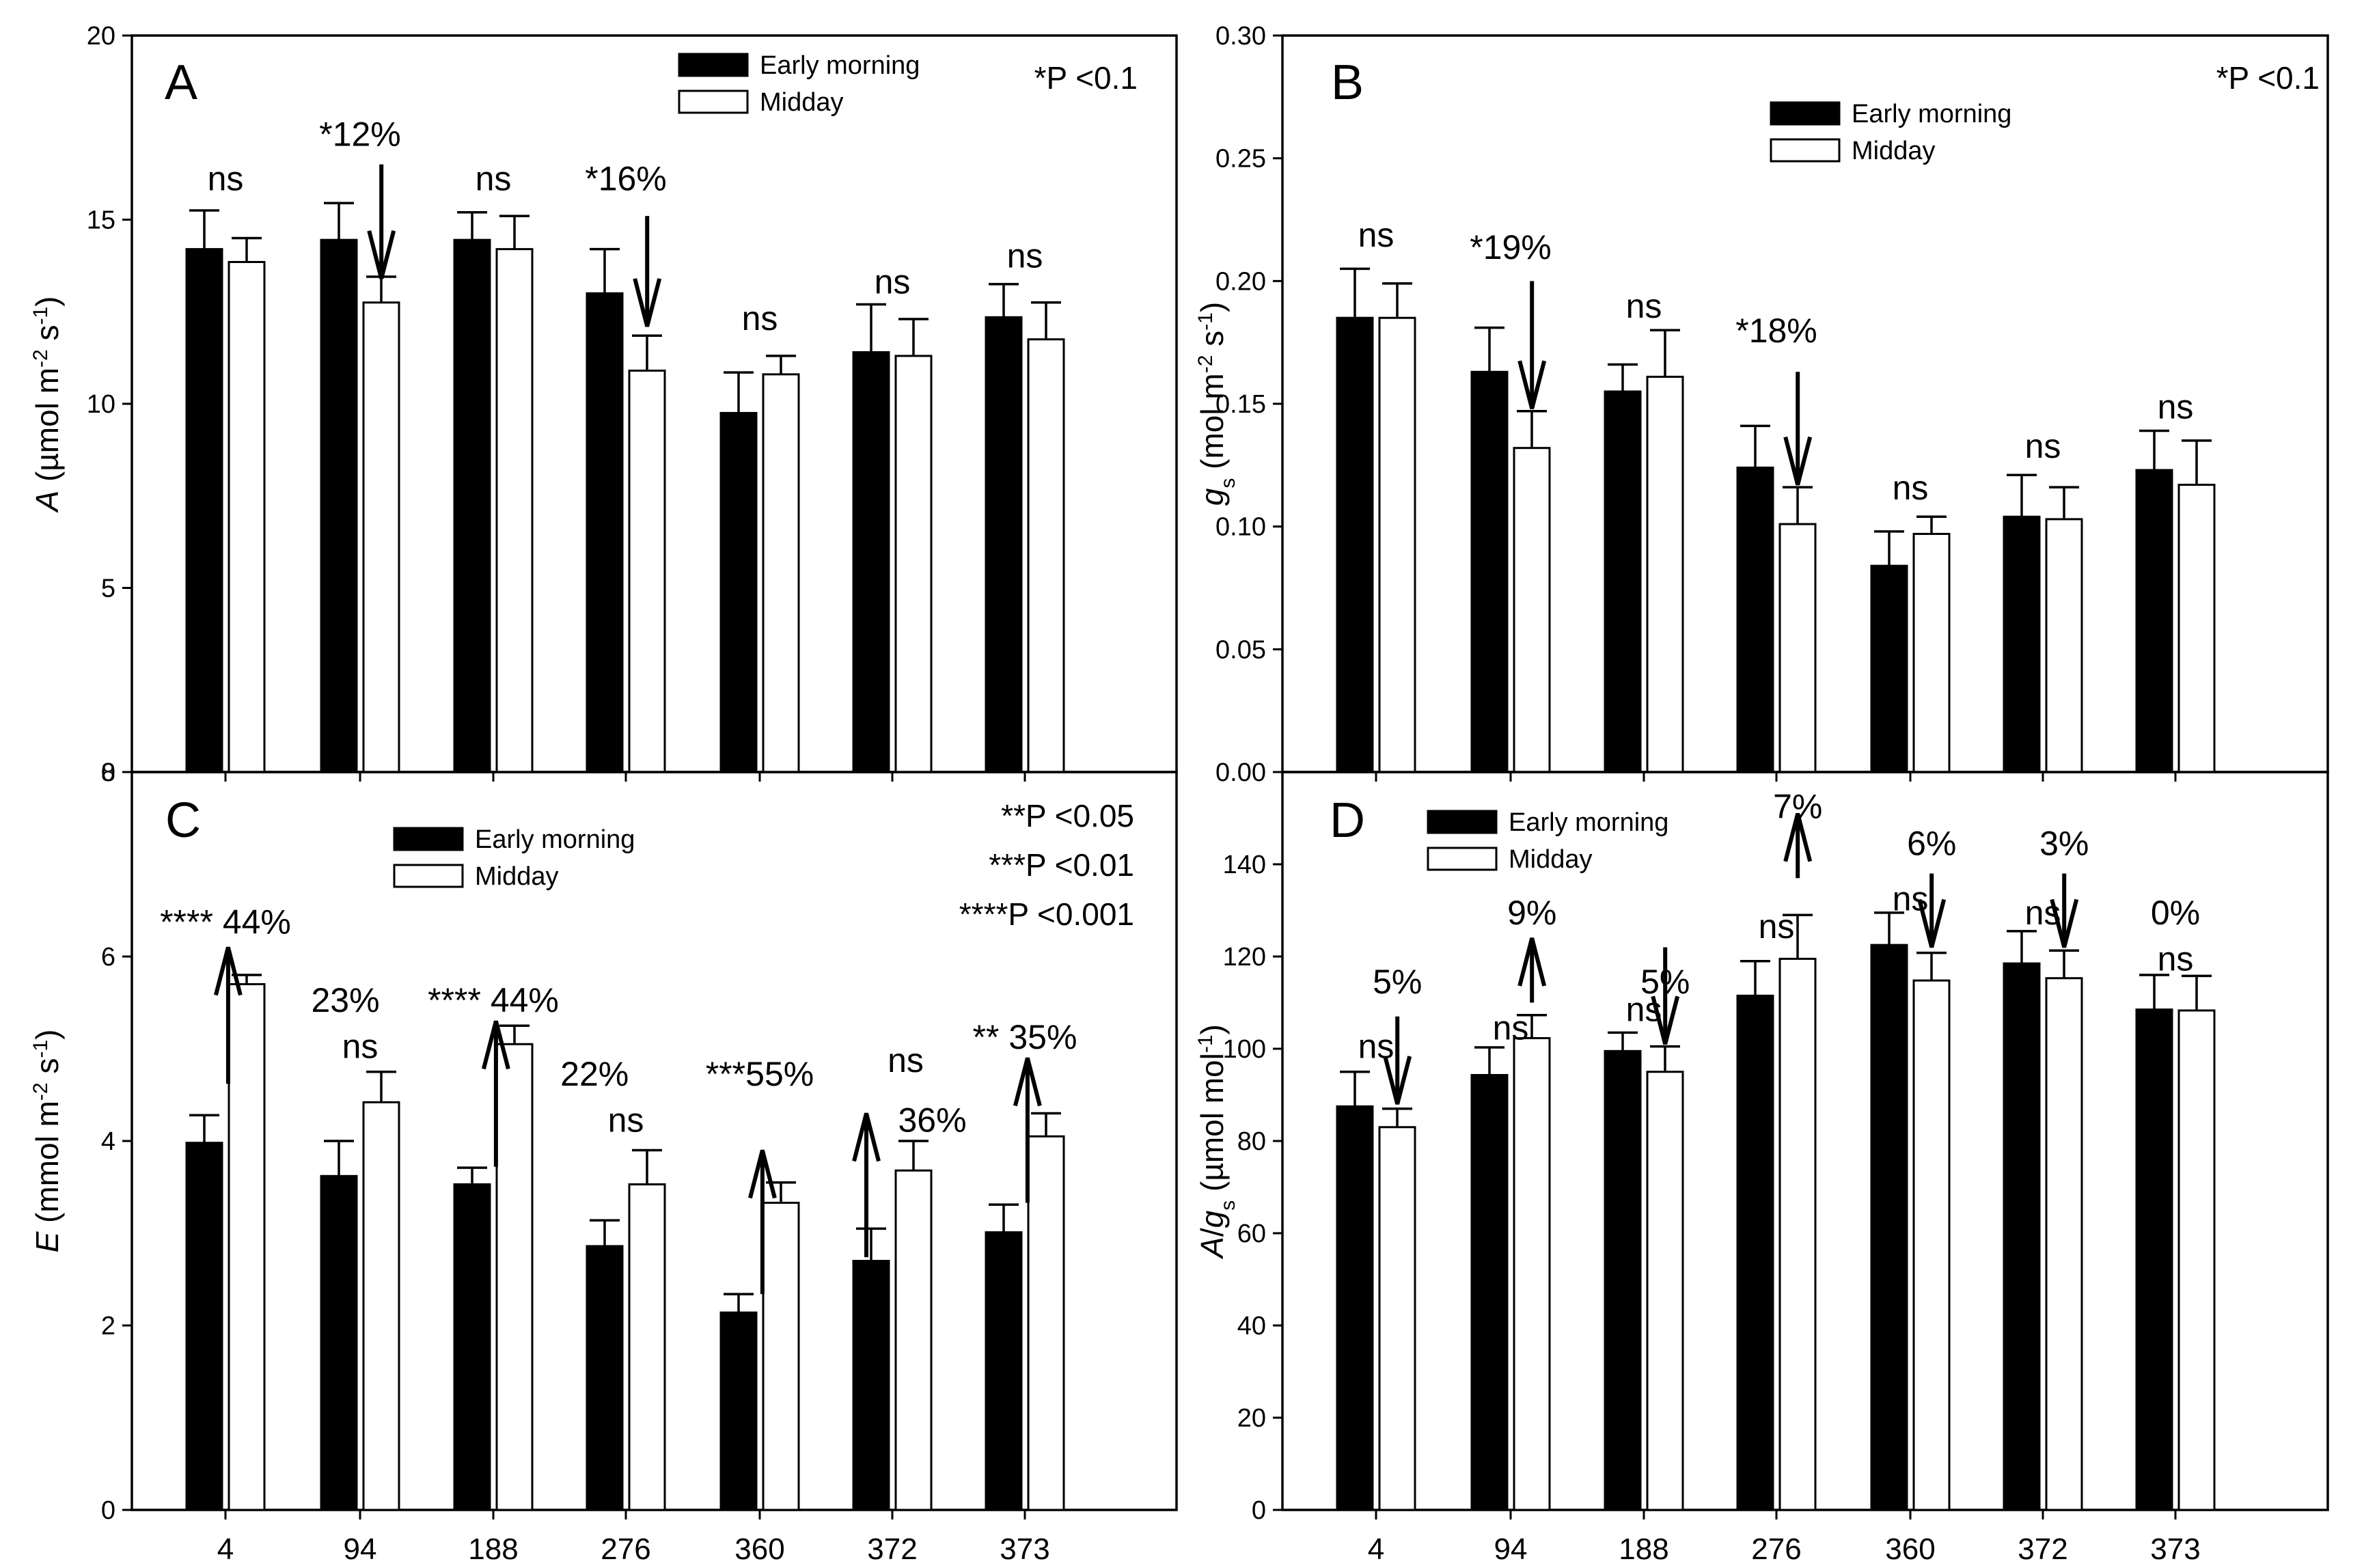 The width and height of the screenshot is (2364, 1568). What do you see at coordinates (1240, 772) in the screenshot?
I see `y-tick-label: 0.00` at bounding box center [1240, 772].